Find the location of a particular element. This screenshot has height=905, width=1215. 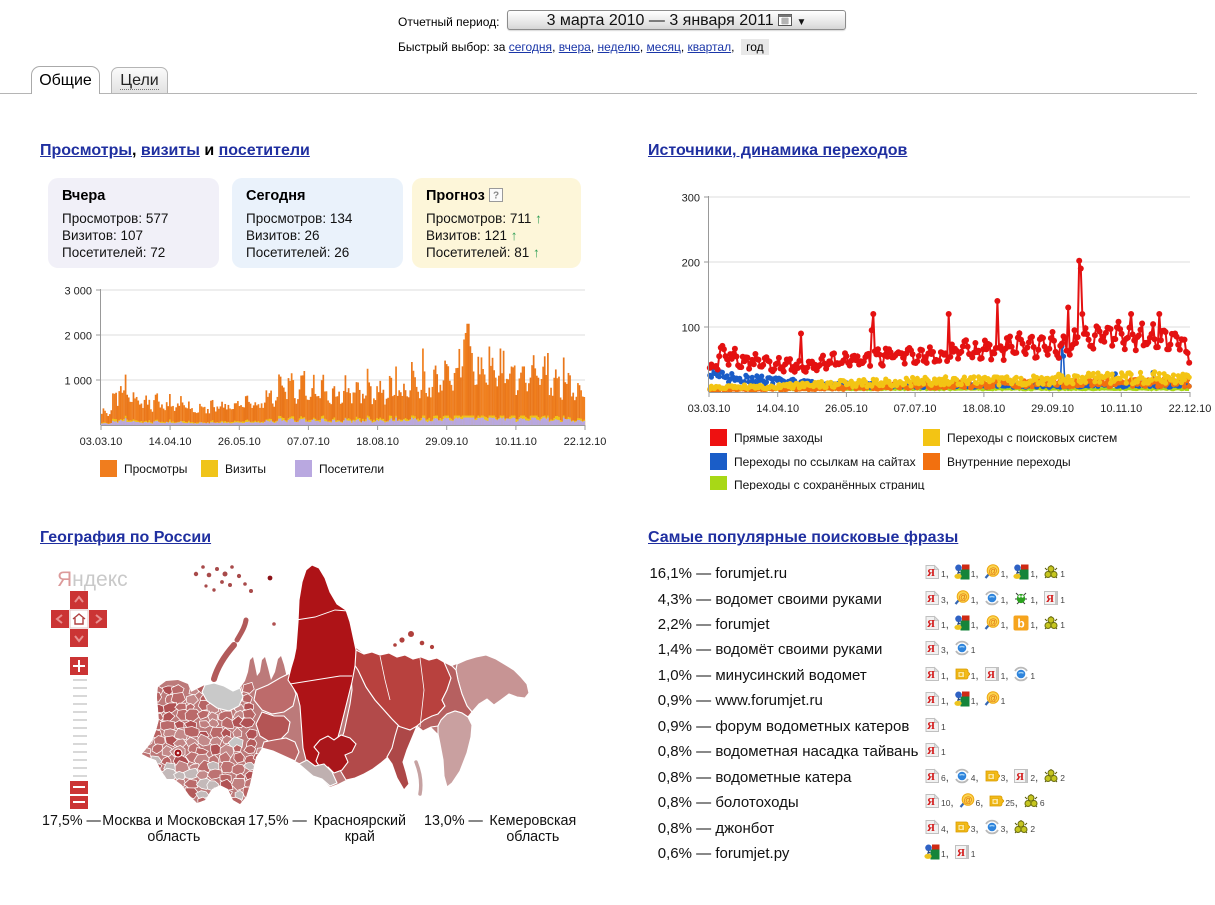

svg-text: 300 is located at coordinates (691, 199).